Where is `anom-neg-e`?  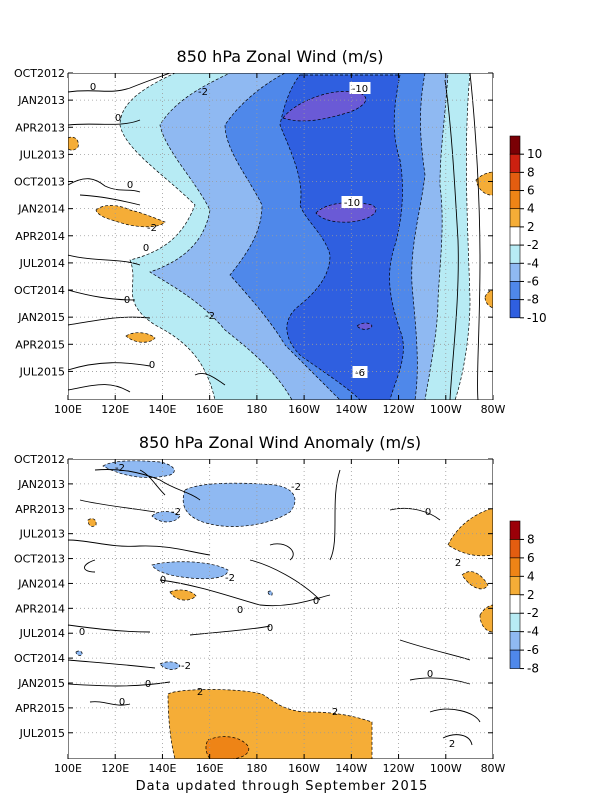 anom-neg-e is located at coordinates (170, 665).